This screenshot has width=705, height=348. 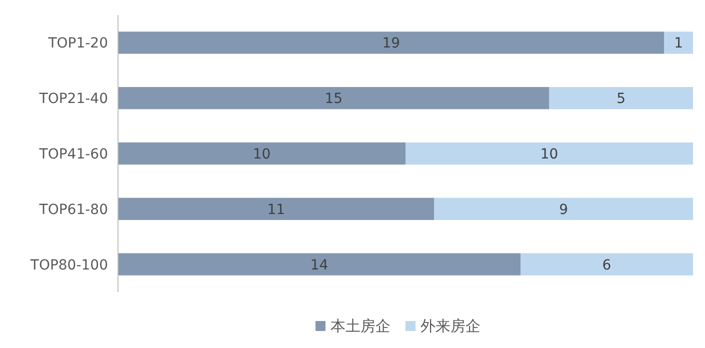 I want to click on data-label: 15, so click(x=333, y=99).